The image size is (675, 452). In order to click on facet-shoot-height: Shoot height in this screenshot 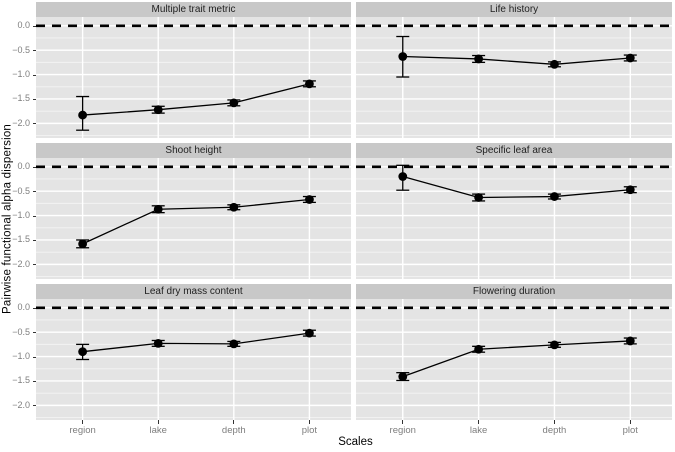, I will do `click(193, 211)`.